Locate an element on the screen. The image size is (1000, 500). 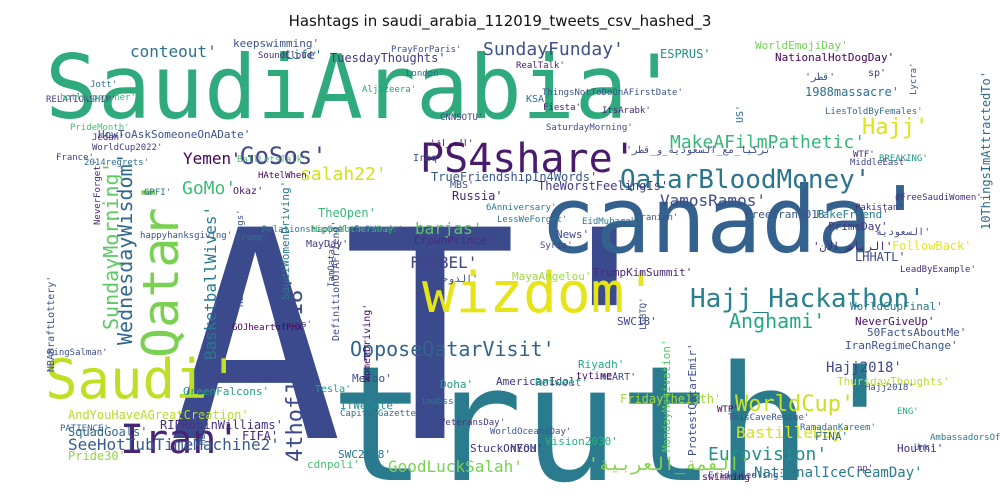
word-166: 'العراق' is located at coordinates (451, 144).